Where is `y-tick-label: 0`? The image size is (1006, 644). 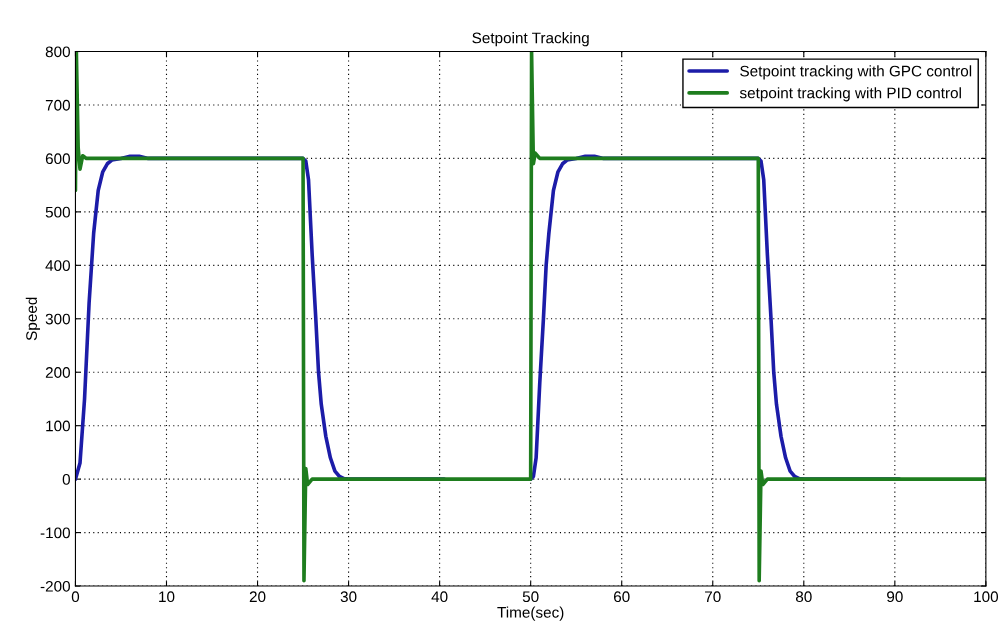 y-tick-label: 0 is located at coordinates (66, 479).